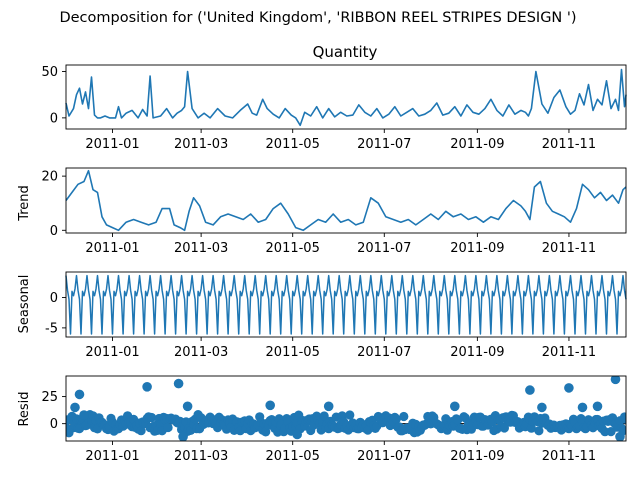  Describe the element at coordinates (24, 203) in the screenshot. I see `trend-ylabel: Trend` at that location.